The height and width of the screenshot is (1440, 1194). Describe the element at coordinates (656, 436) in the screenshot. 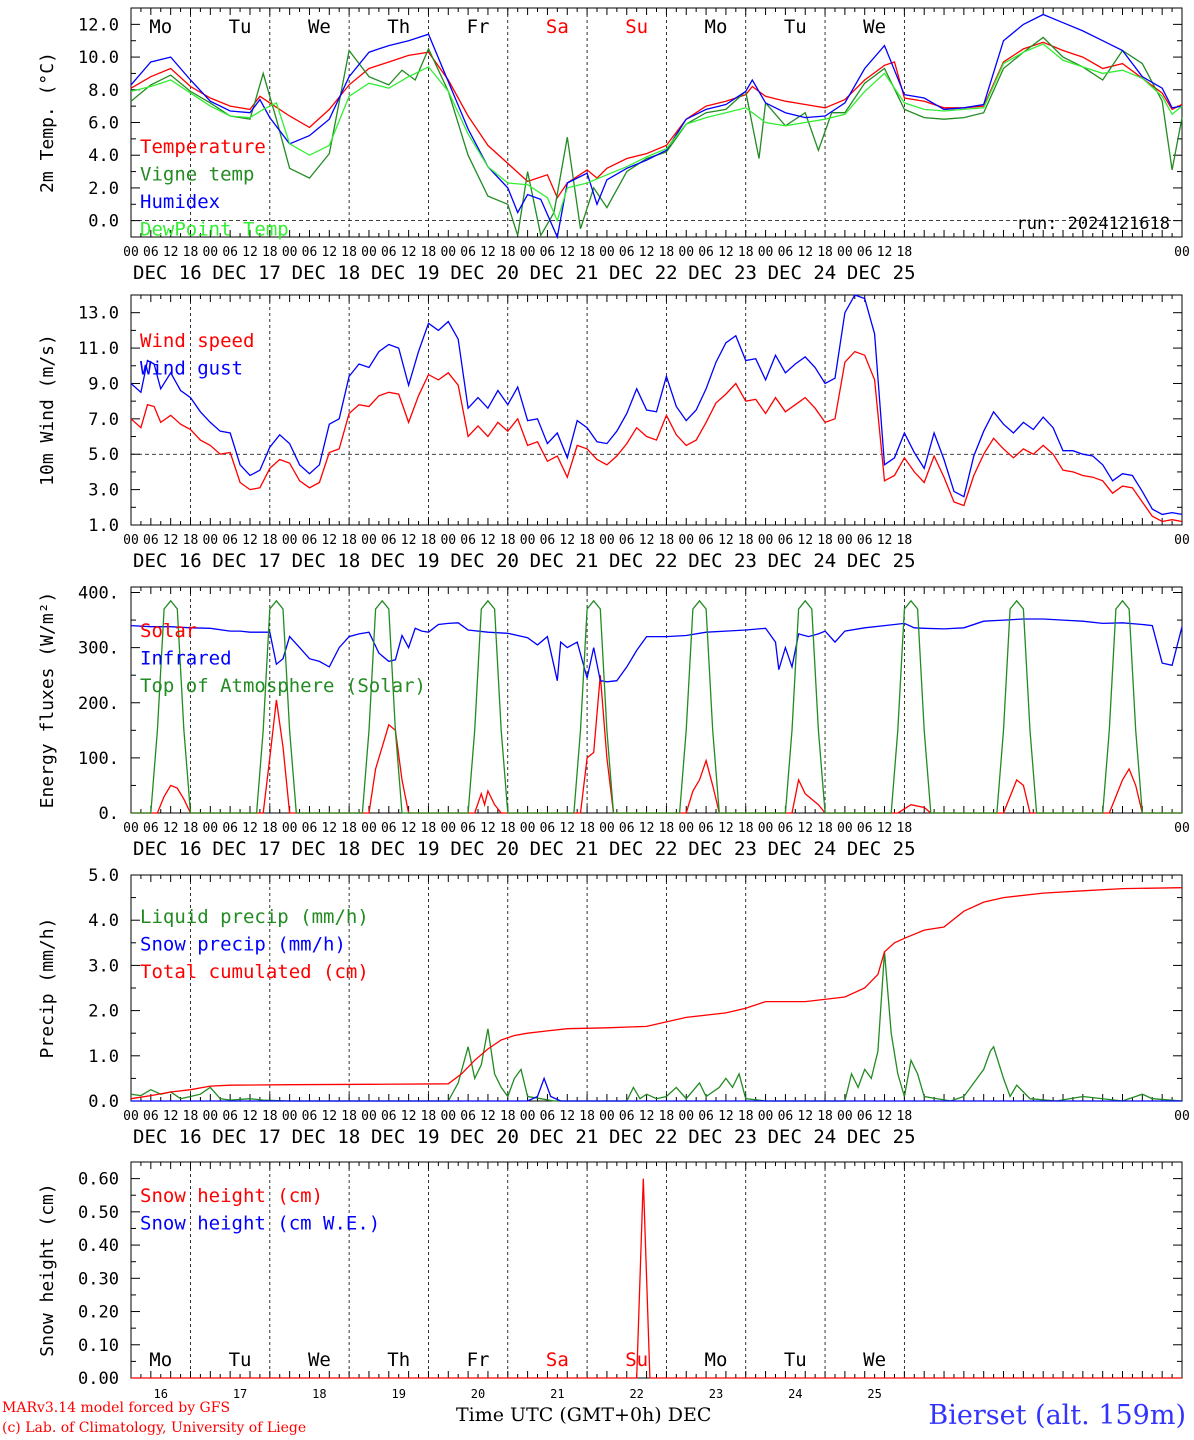

I see `series-line-wind-speed` at that location.